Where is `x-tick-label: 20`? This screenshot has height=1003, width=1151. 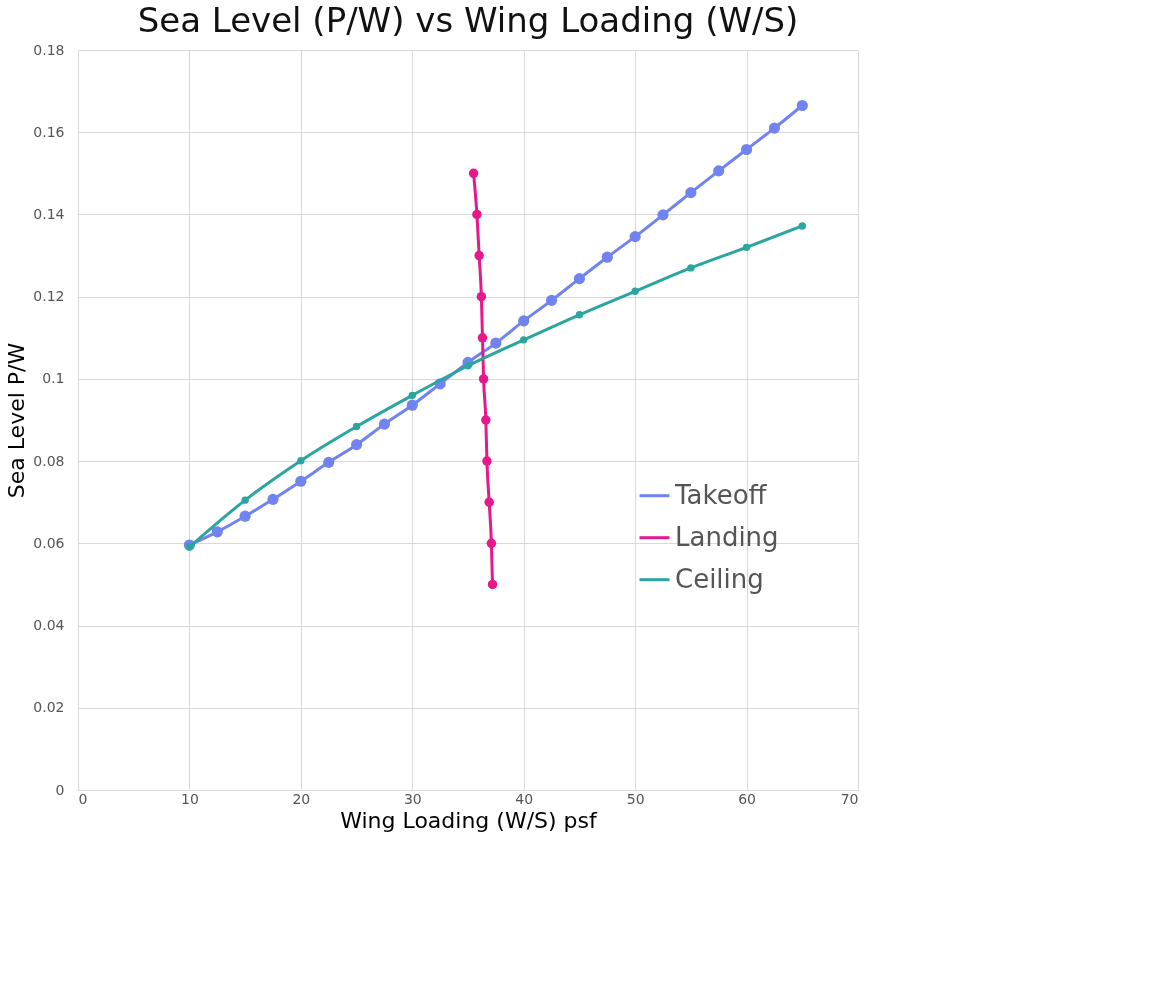 x-tick-label: 20 is located at coordinates (301, 798).